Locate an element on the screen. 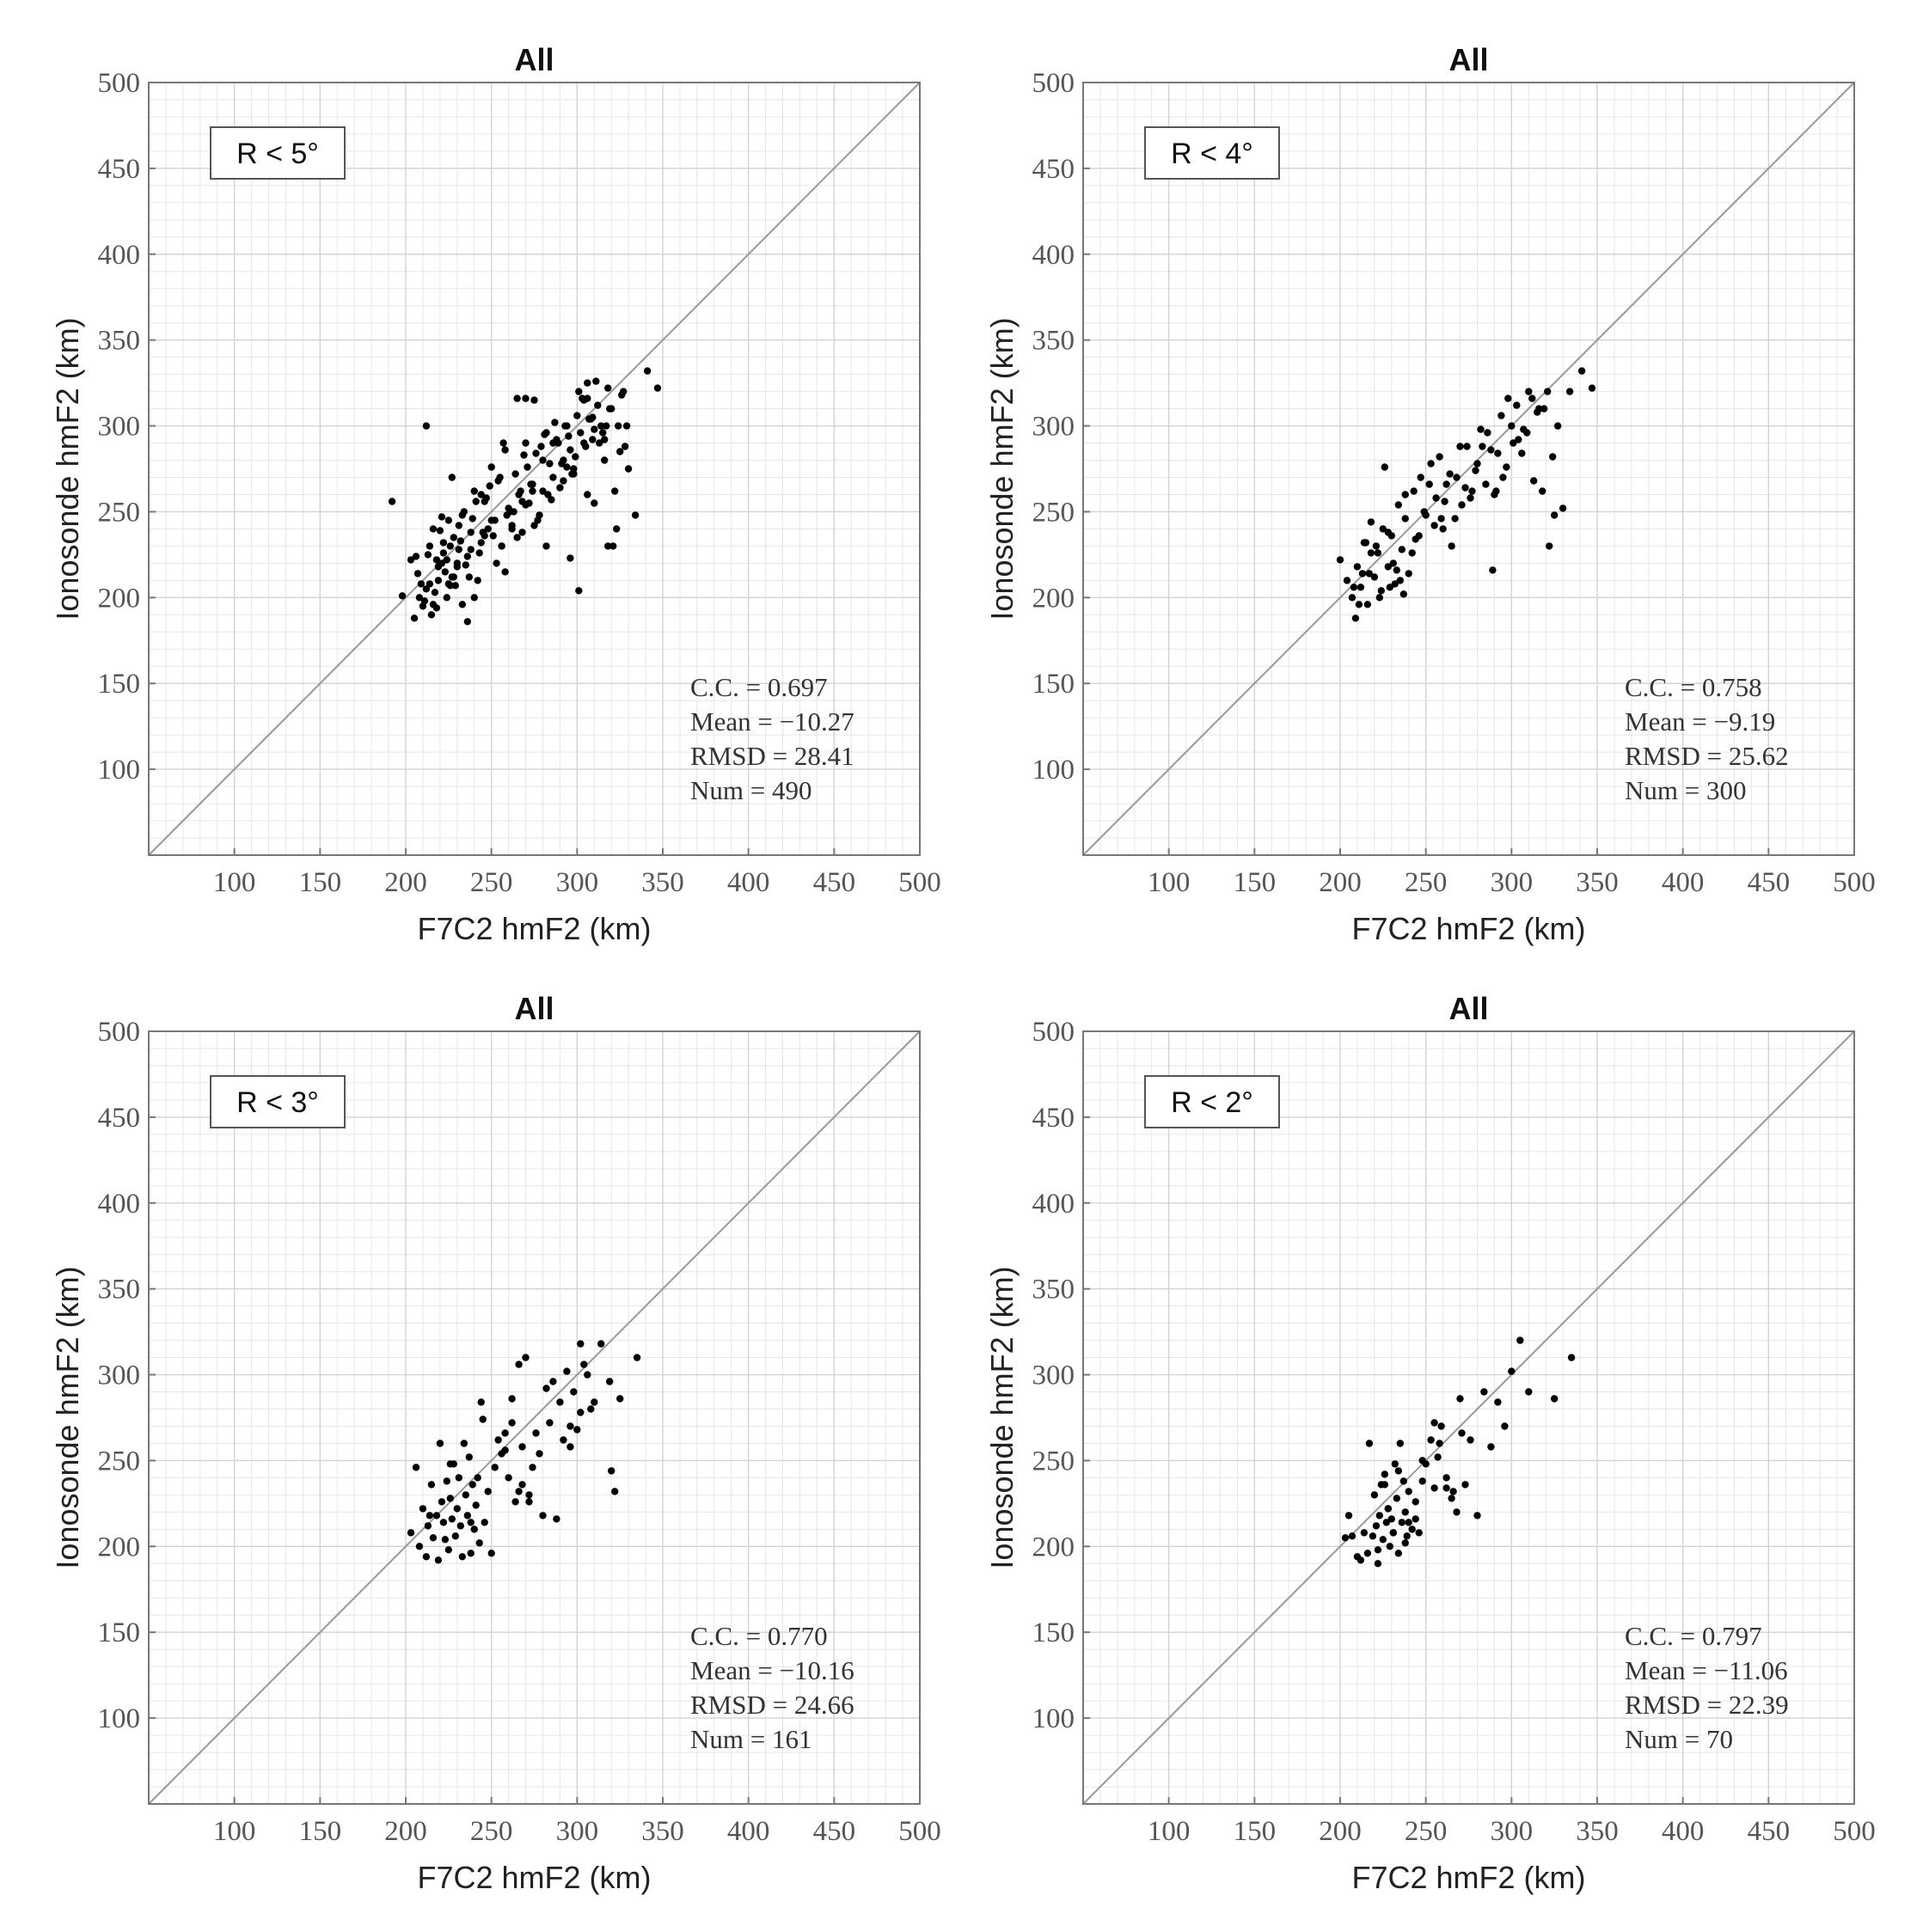 The width and height of the screenshot is (1923, 1932). x-tick-label: 250 is located at coordinates (491, 1831).